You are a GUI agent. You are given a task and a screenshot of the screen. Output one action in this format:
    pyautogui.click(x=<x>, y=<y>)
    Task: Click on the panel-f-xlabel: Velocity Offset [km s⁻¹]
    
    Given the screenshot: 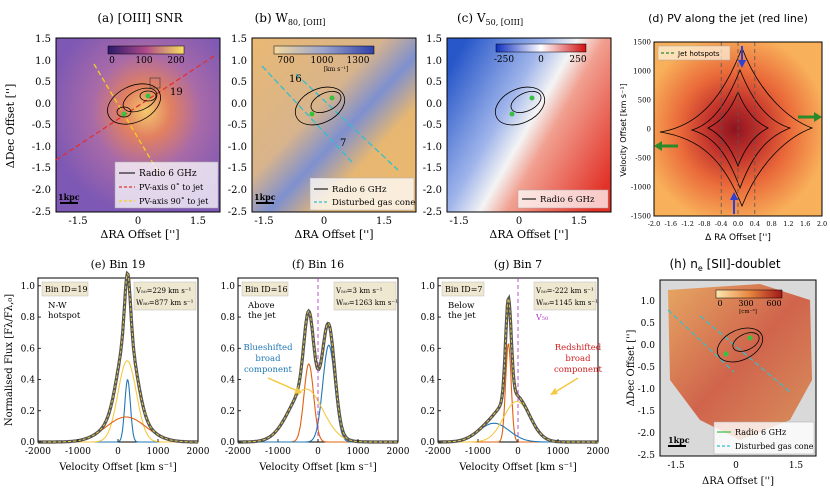 What is the action you would take?
    pyautogui.click(x=317, y=467)
    